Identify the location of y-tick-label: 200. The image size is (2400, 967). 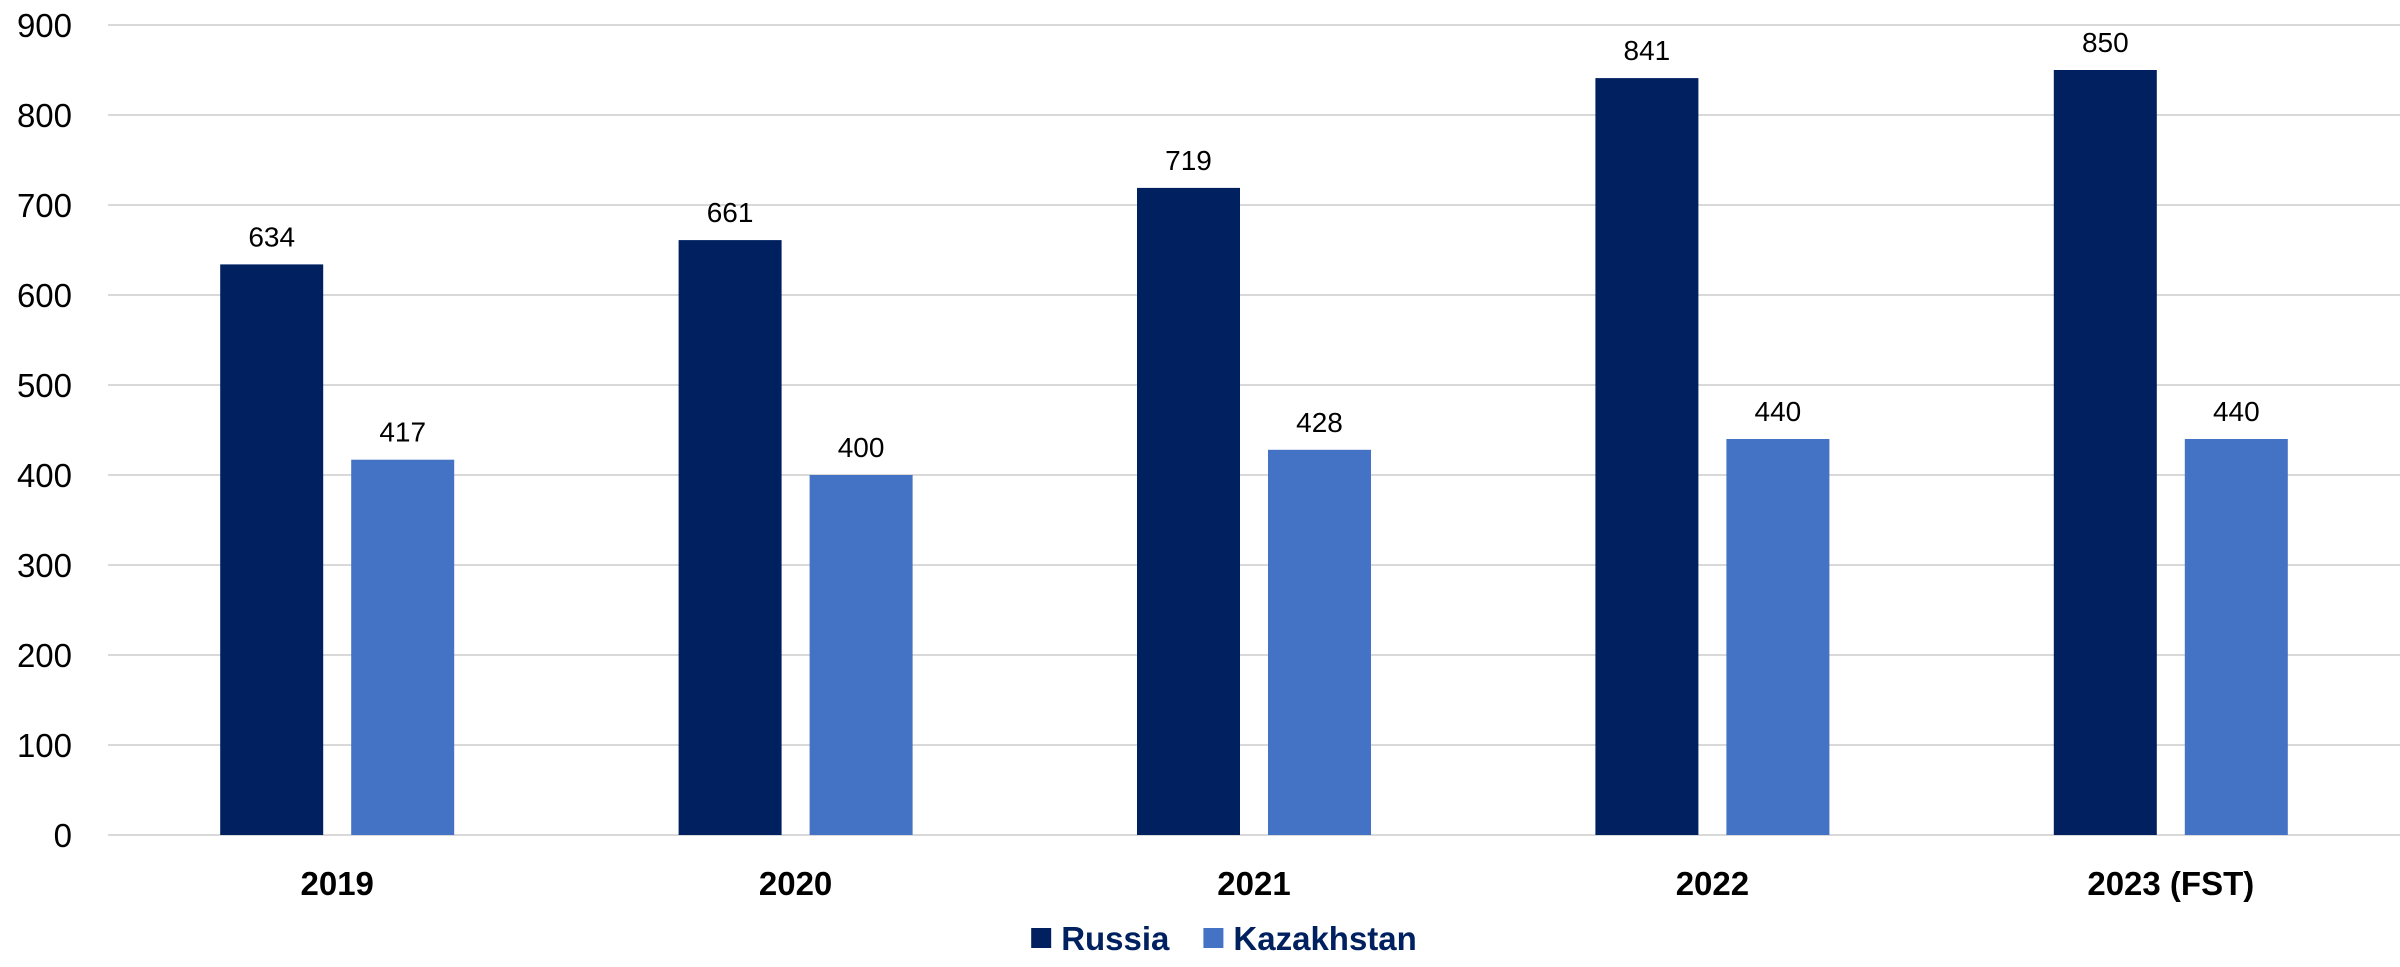
(44, 655).